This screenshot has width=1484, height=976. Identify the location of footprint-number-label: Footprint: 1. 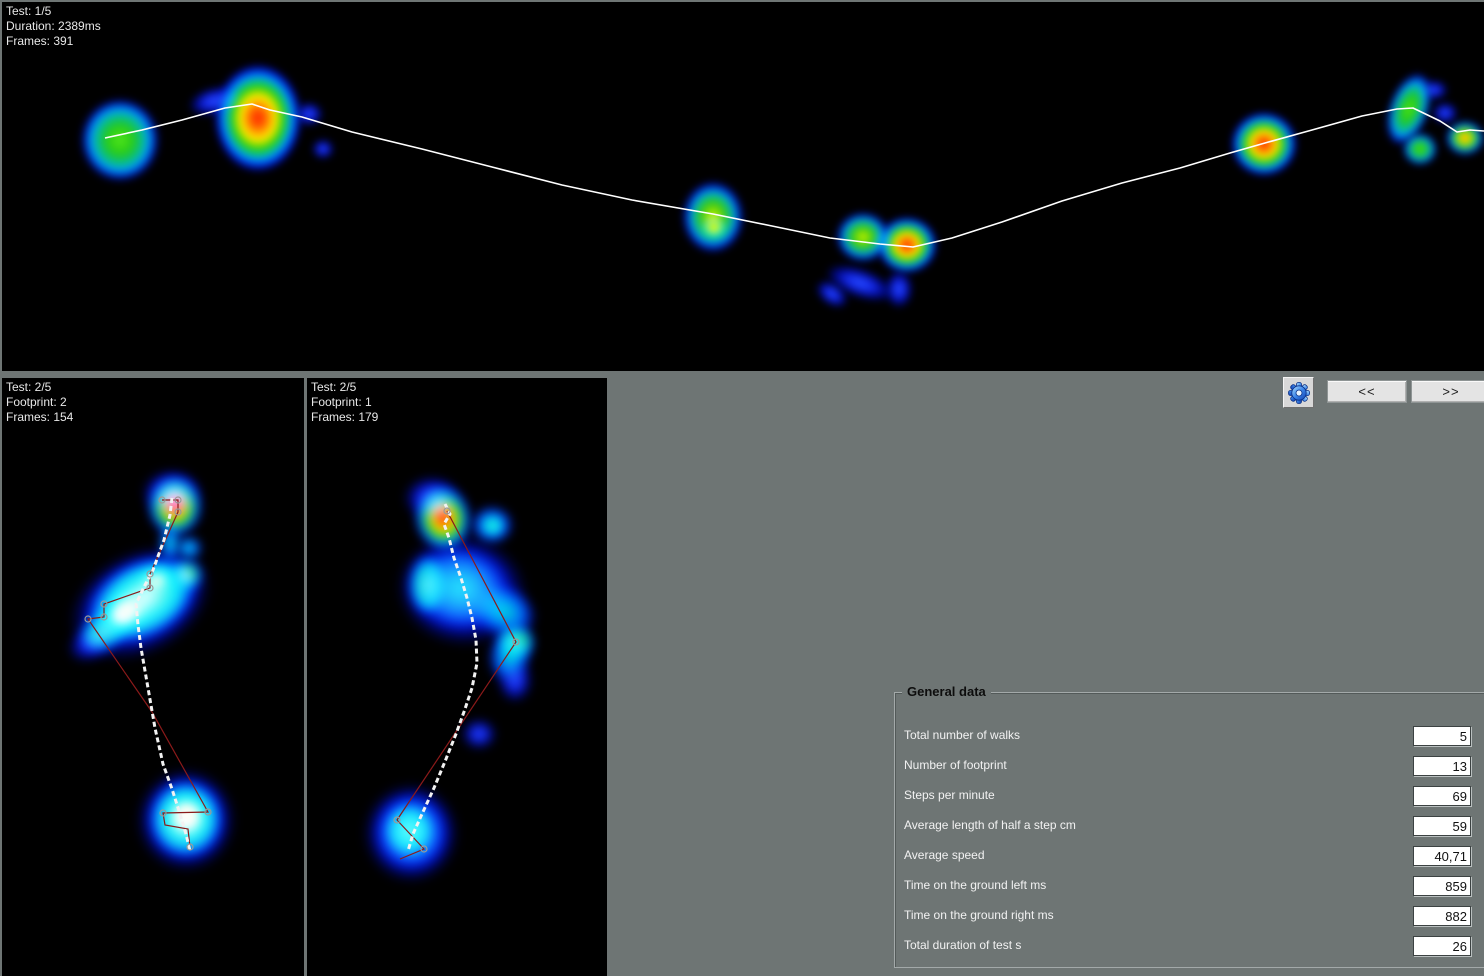
(341, 402).